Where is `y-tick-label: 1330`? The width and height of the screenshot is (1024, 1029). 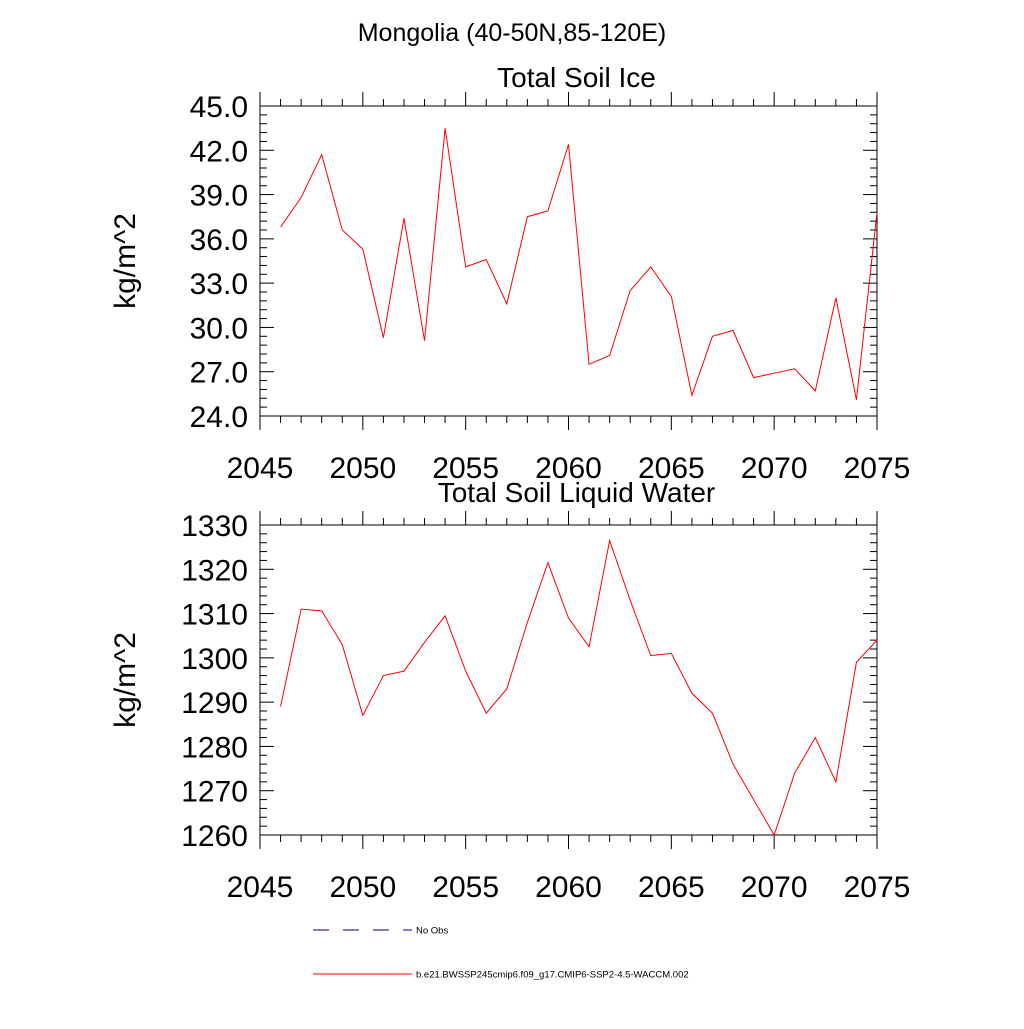
y-tick-label: 1330 is located at coordinates (214, 526).